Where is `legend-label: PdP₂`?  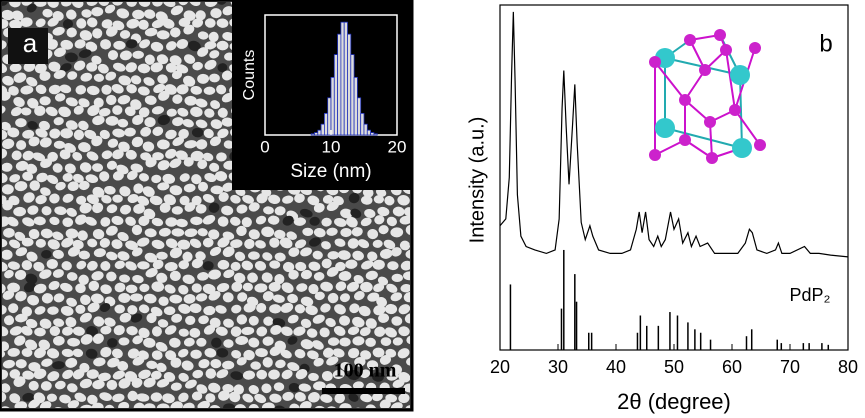
legend-label: PdP₂ is located at coordinates (809, 295).